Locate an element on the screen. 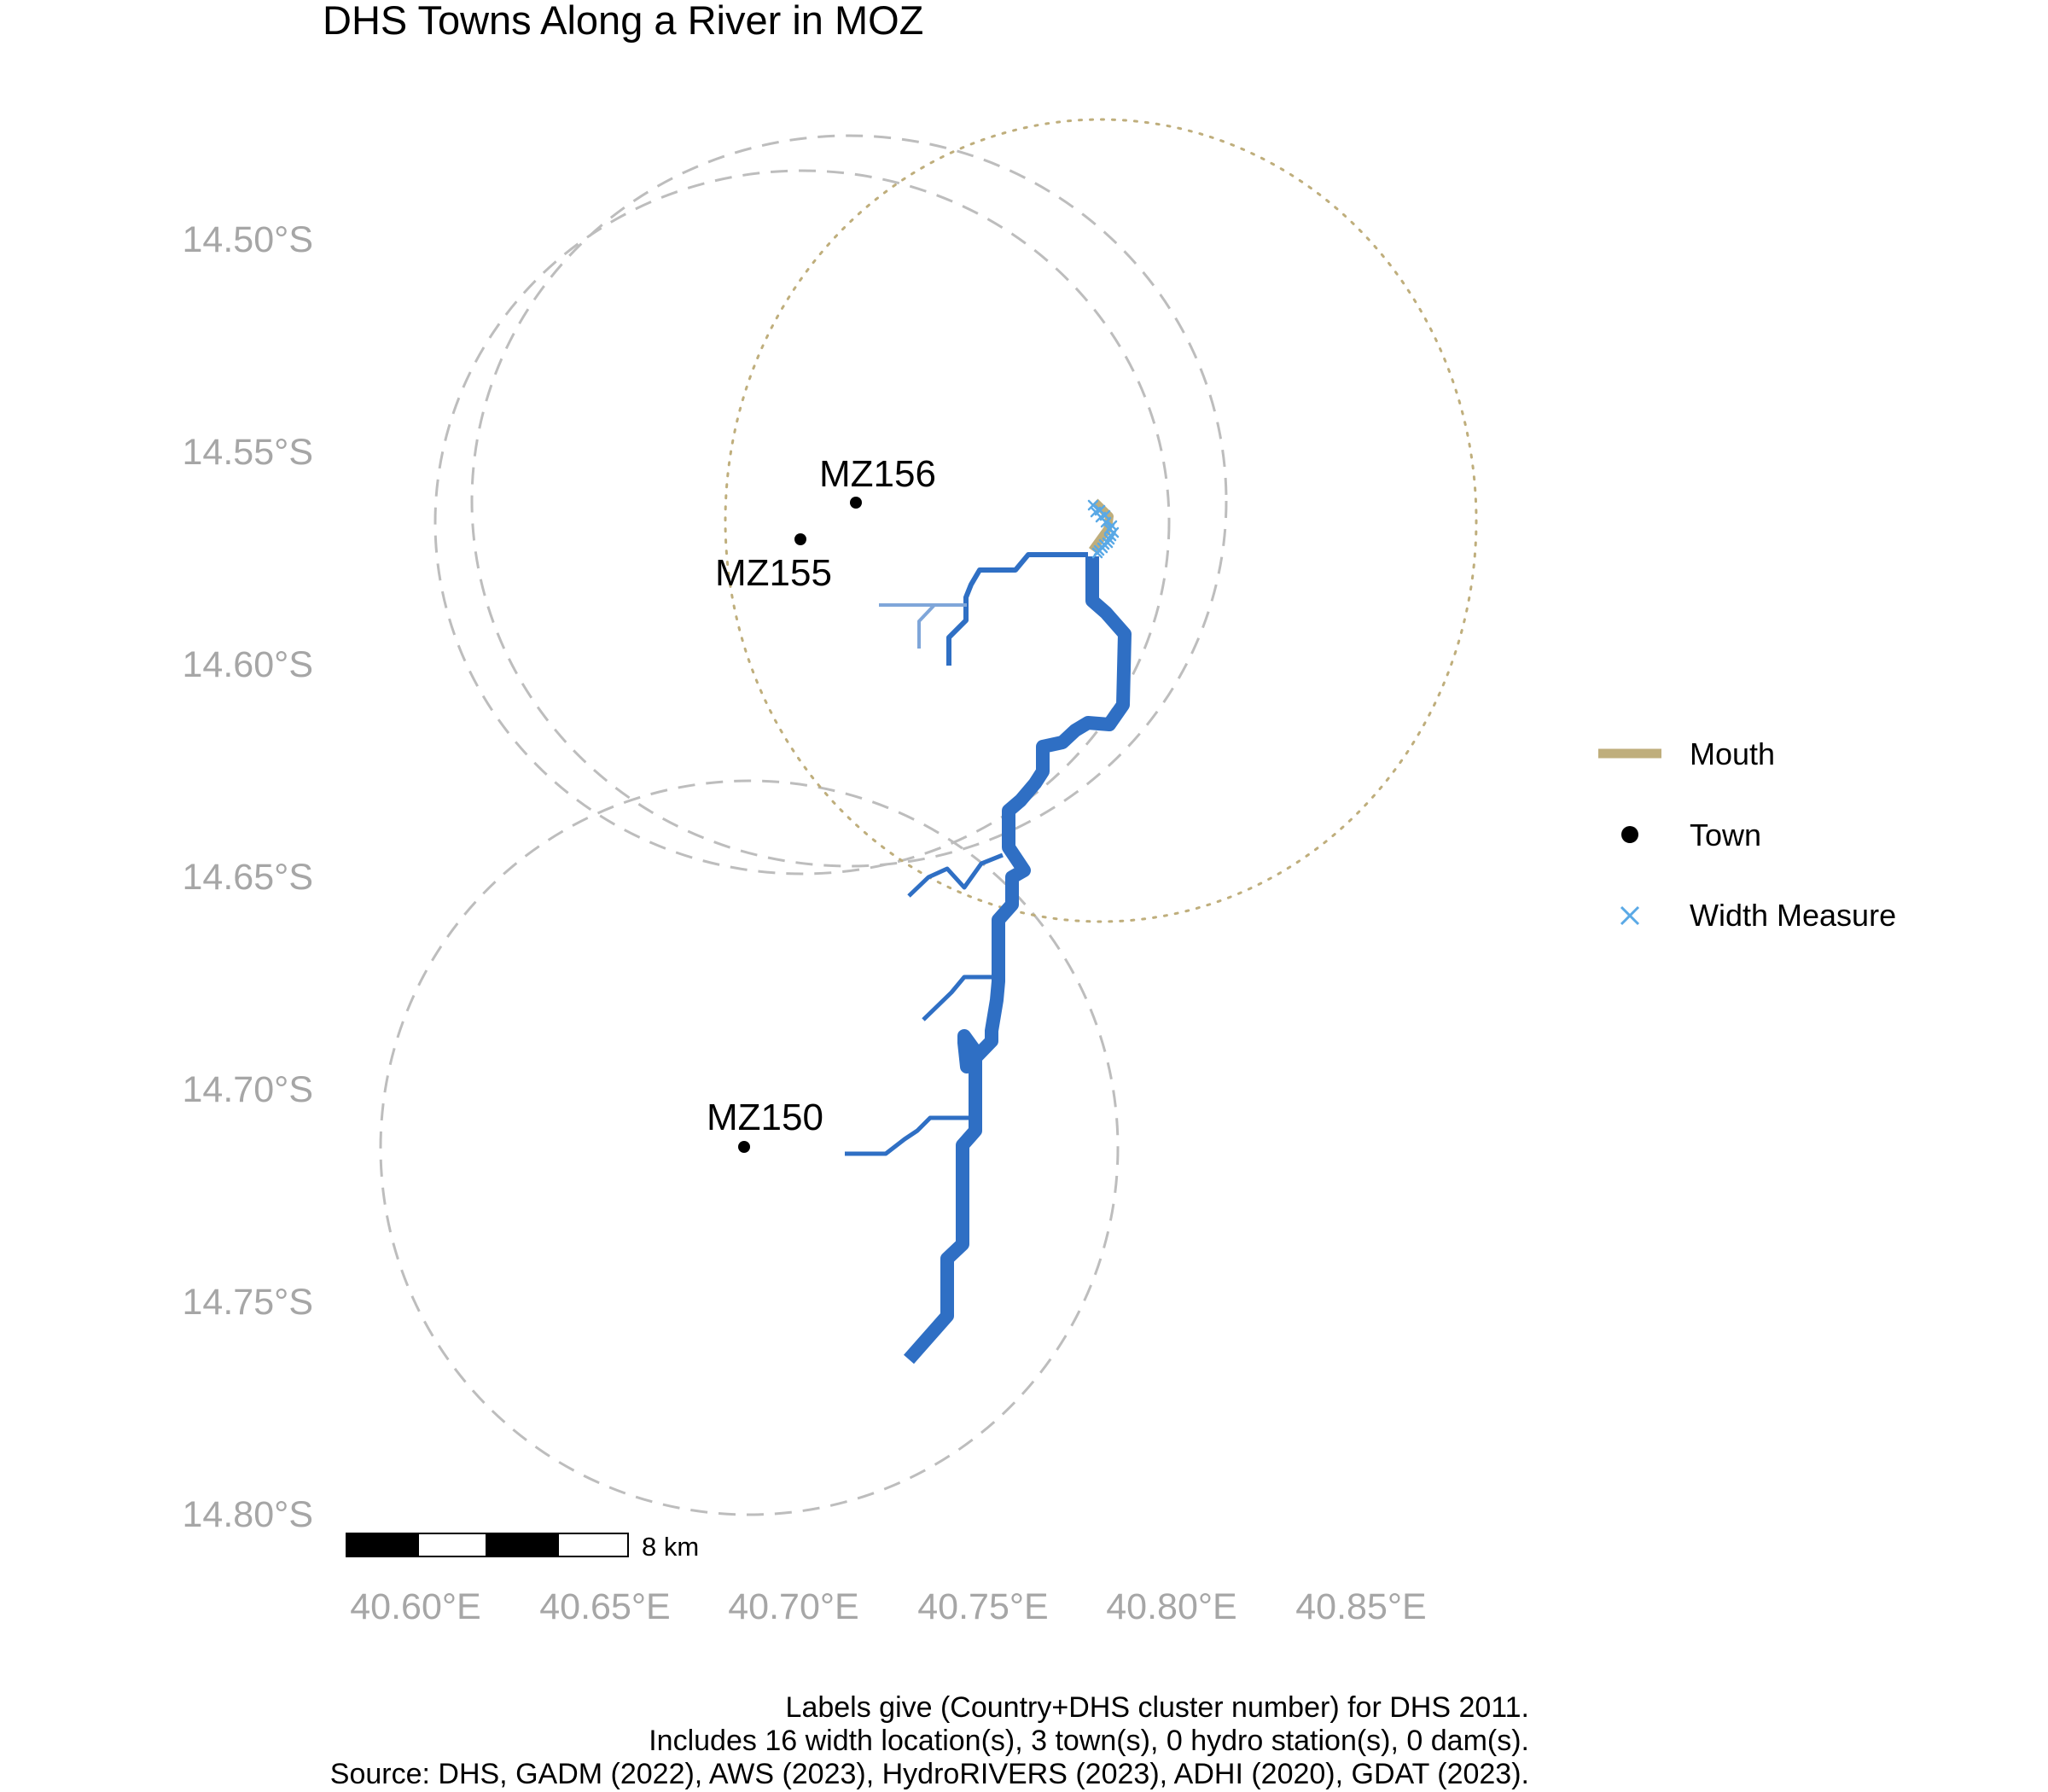  buffer-circle-mz155 is located at coordinates (802, 522).